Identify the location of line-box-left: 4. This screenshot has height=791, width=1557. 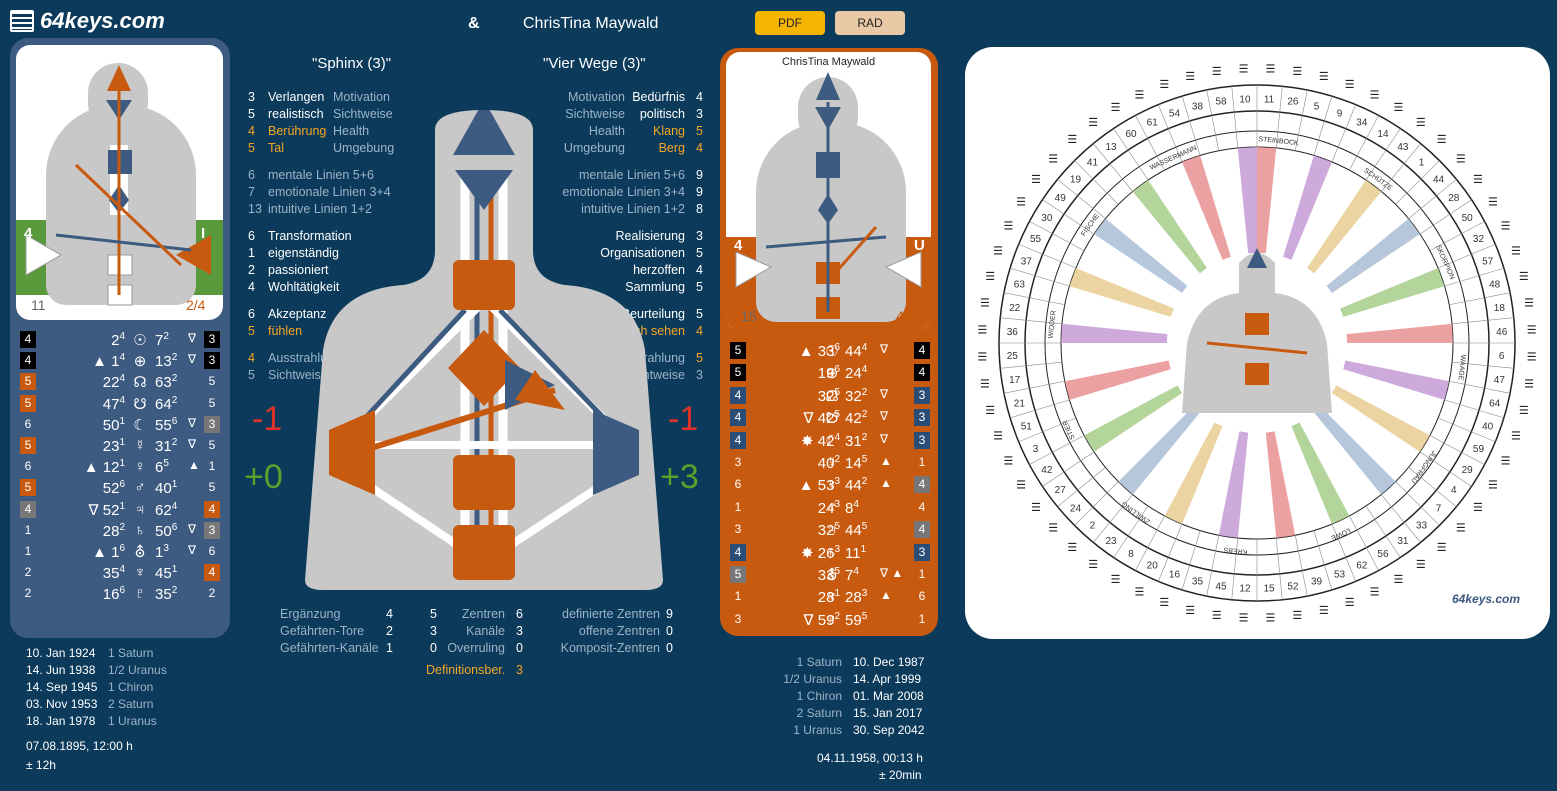
(28, 339).